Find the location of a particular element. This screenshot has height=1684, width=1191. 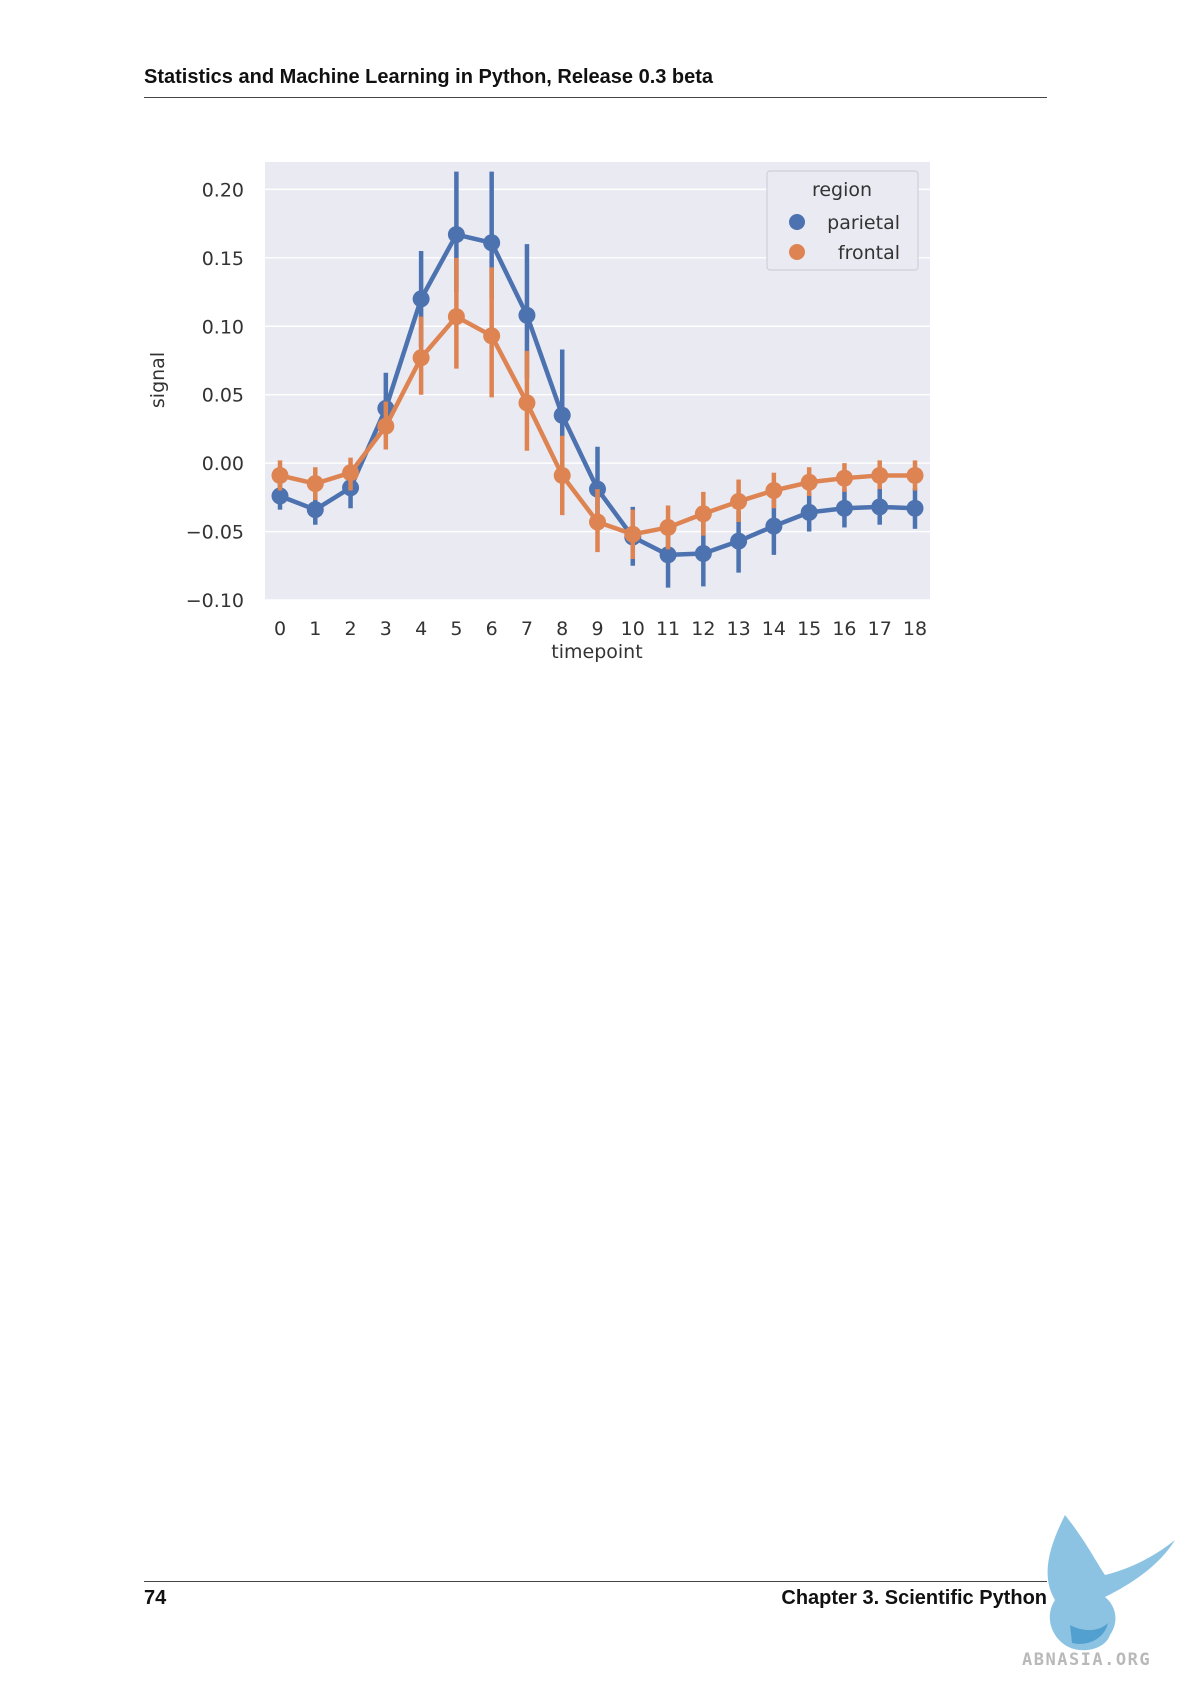

x-tick-label: 4 is located at coordinates (421, 629).